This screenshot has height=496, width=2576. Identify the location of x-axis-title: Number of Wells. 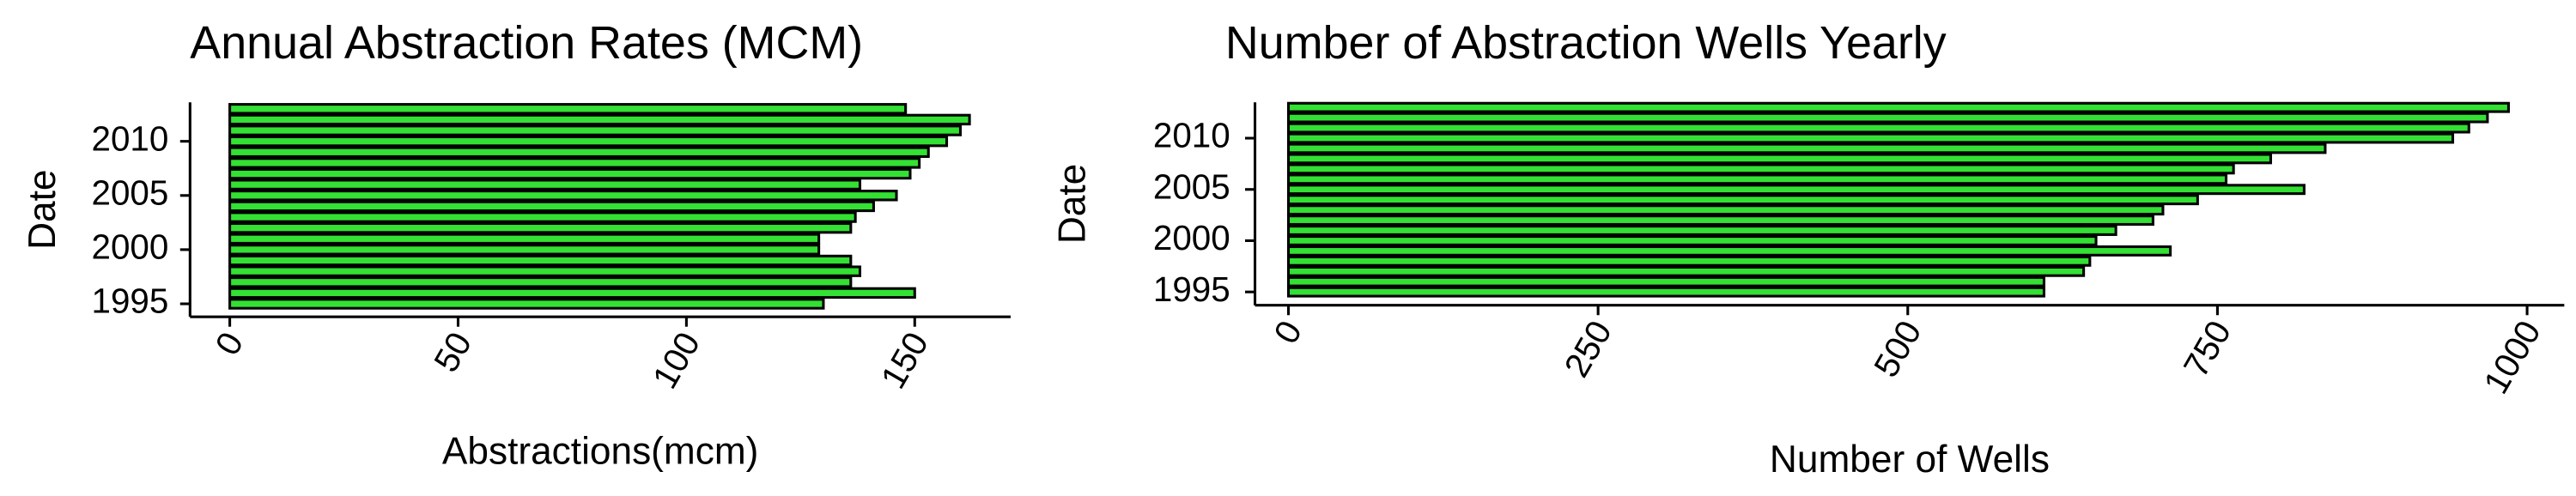
(1910, 460).